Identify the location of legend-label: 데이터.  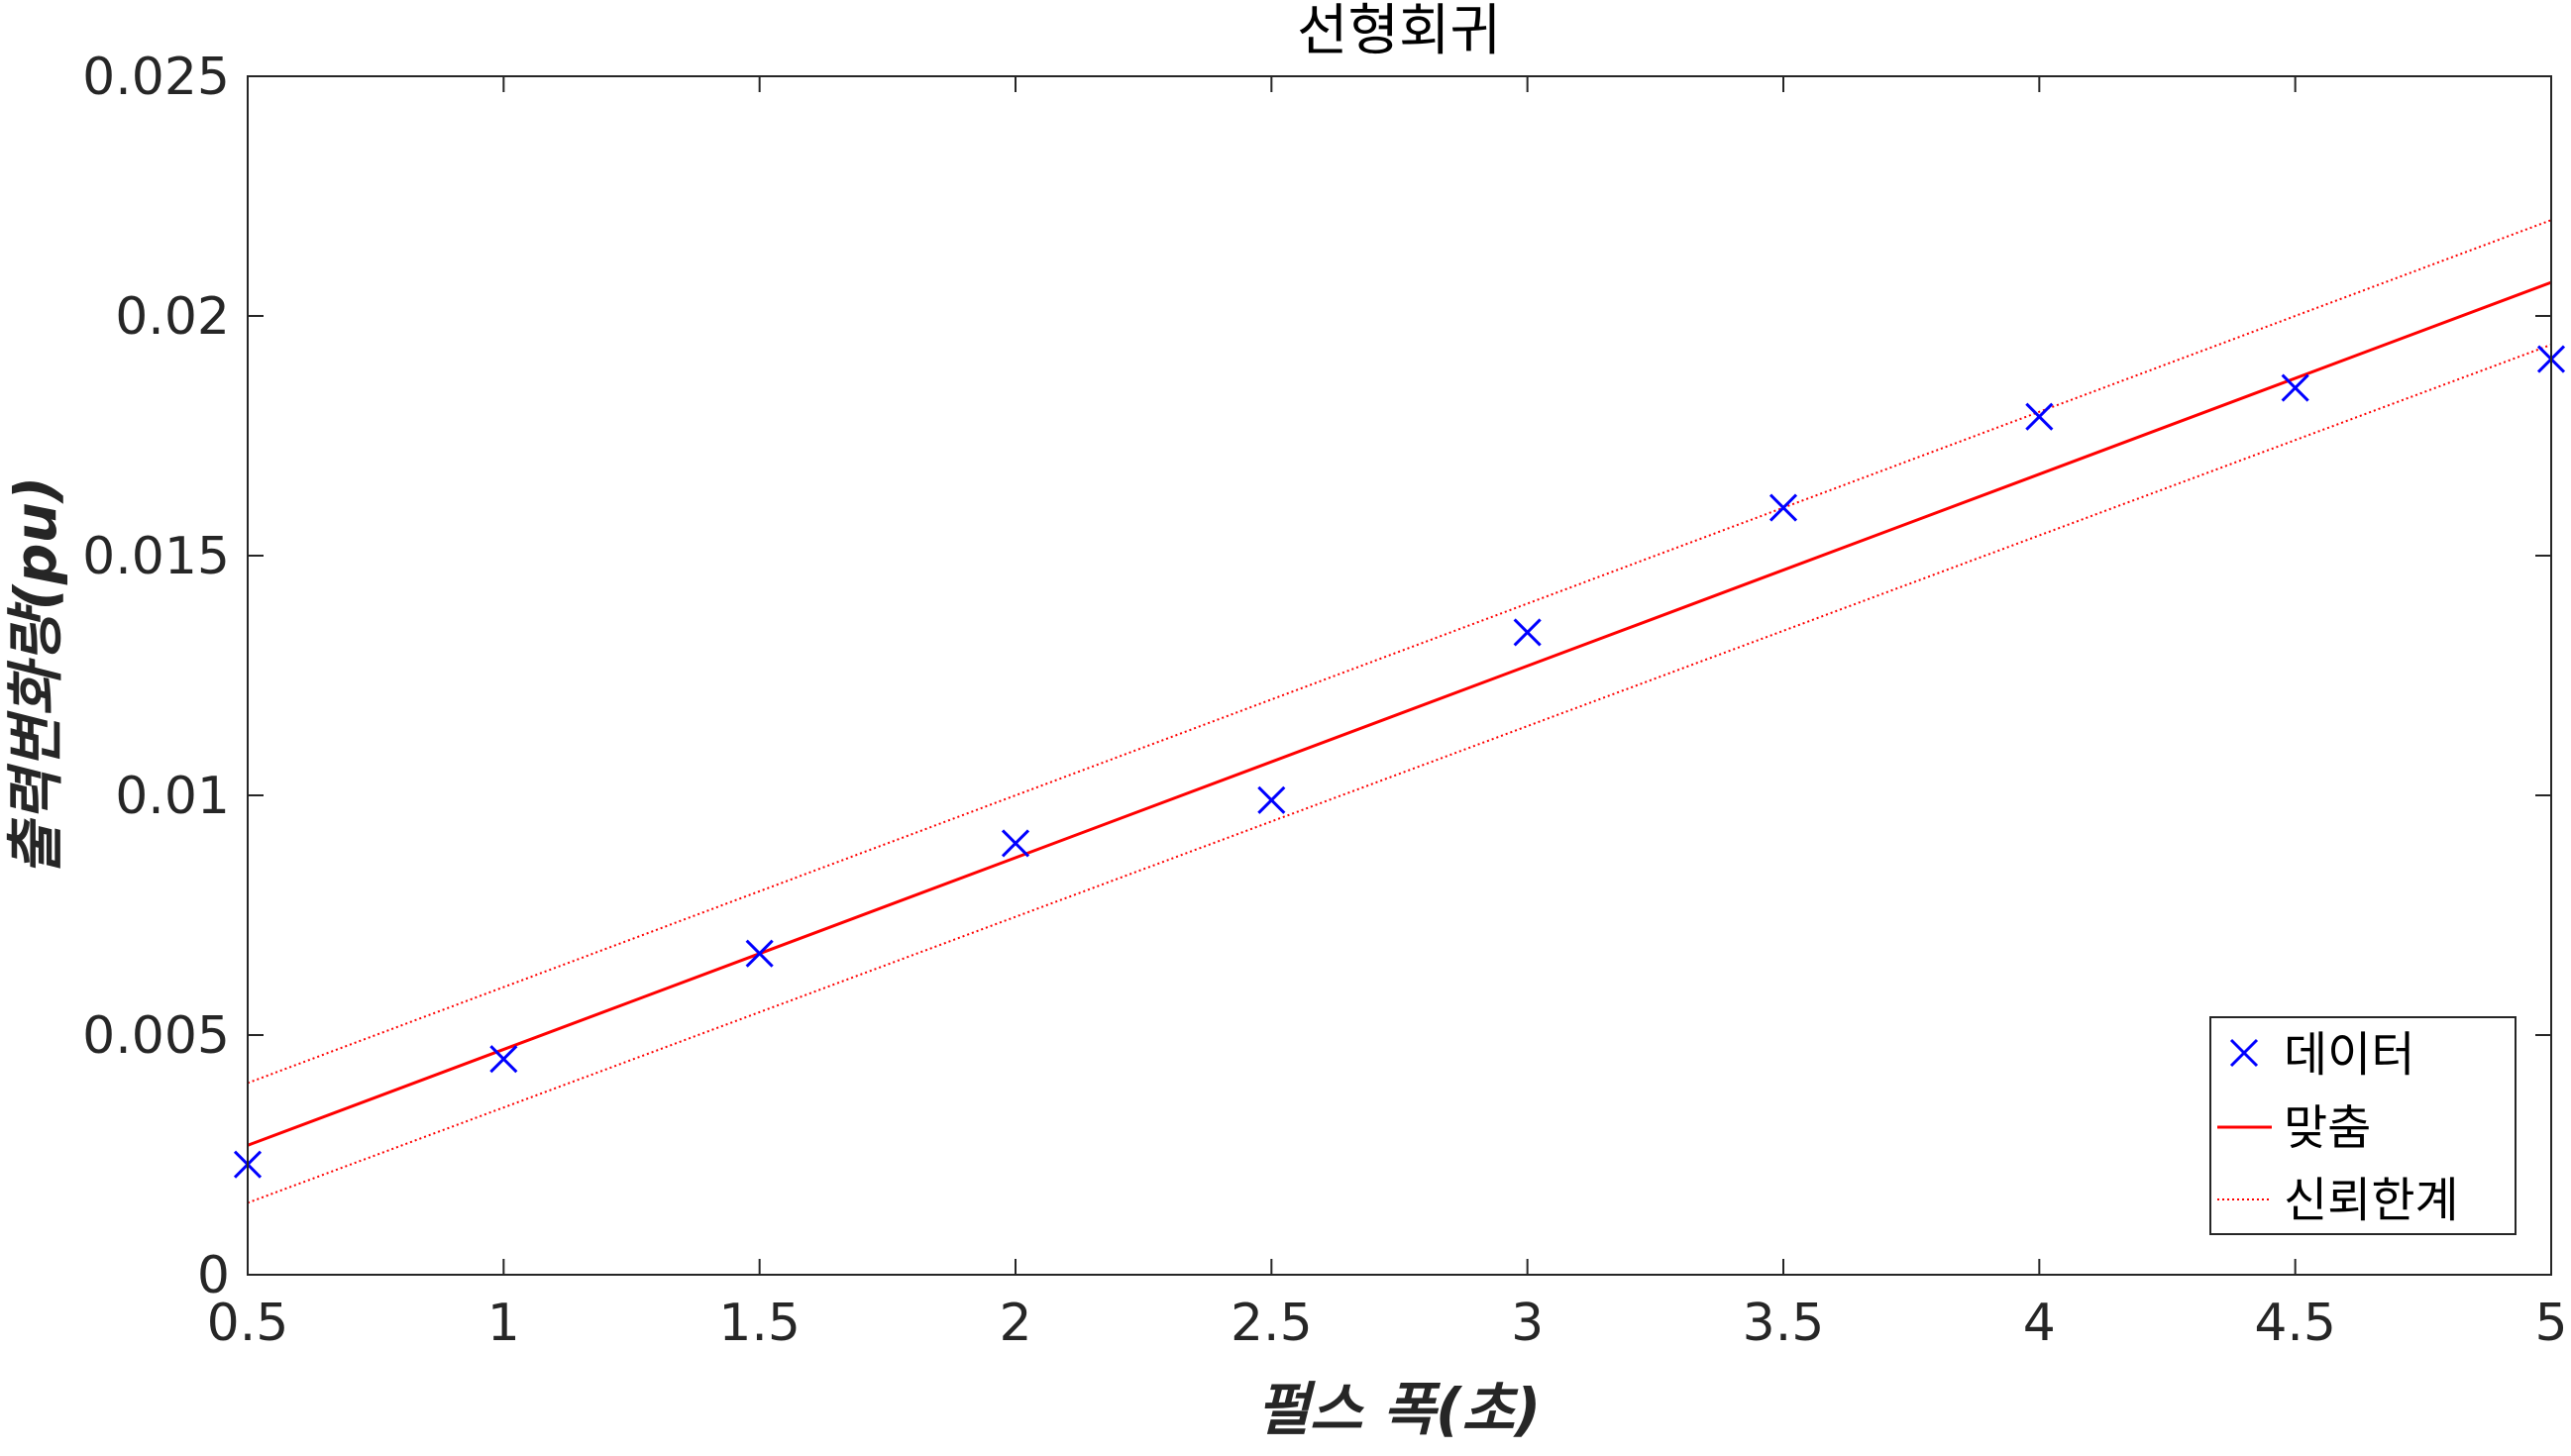
(2349, 1055).